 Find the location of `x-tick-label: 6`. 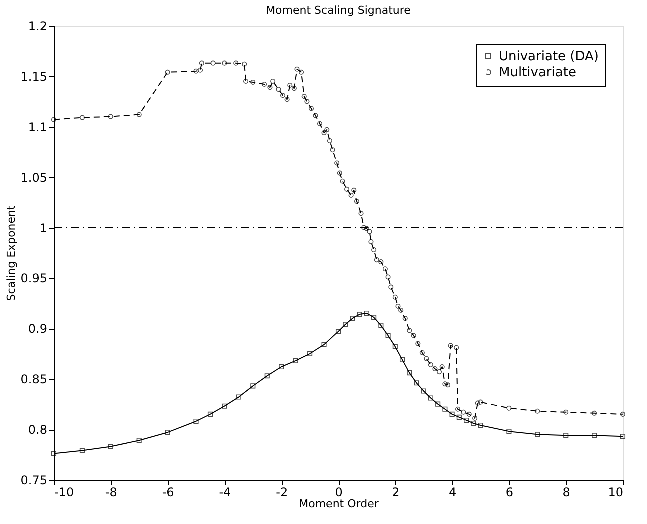

x-tick-label: 6 is located at coordinates (510, 493).